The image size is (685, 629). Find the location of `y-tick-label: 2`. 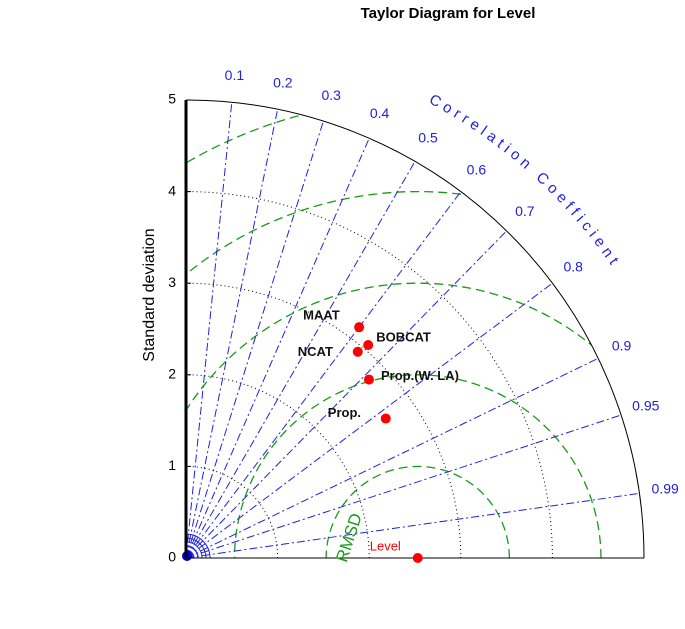

y-tick-label: 2 is located at coordinates (172, 374).